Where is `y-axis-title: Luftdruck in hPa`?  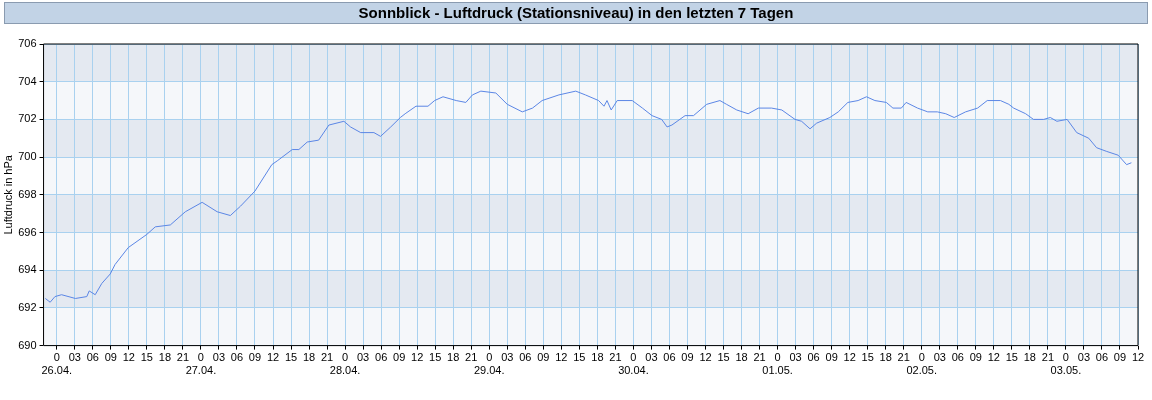
y-axis-title: Luftdruck in hPa is located at coordinates (7, 194).